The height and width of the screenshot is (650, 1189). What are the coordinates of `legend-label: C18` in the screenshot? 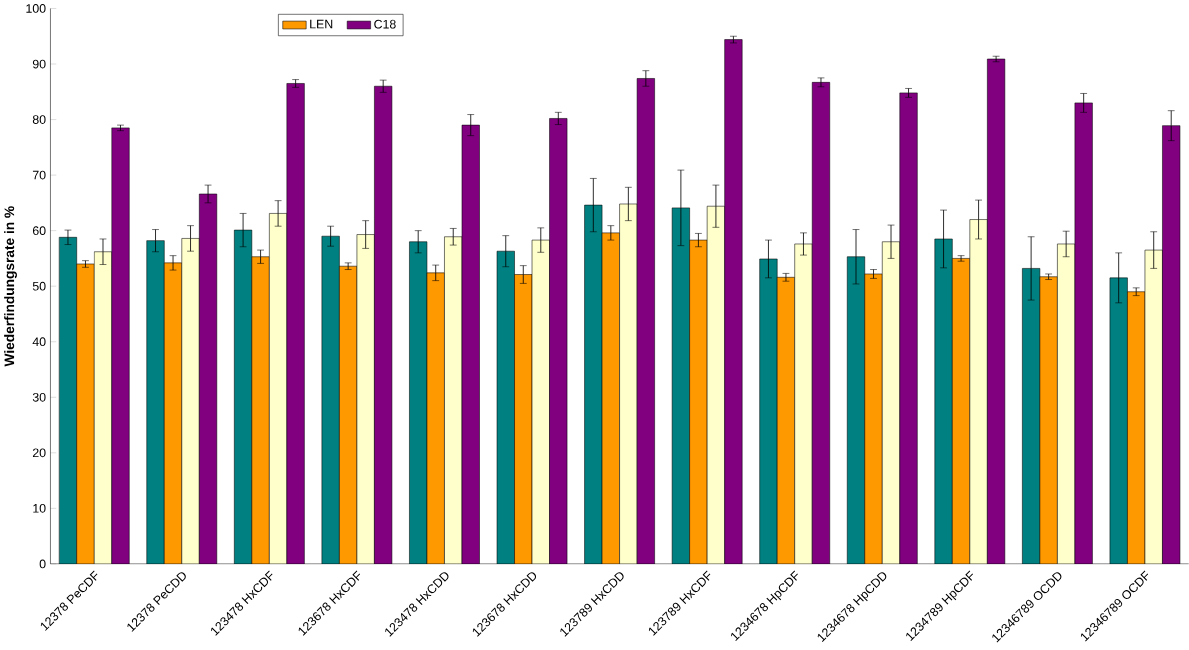 It's located at (385, 24).